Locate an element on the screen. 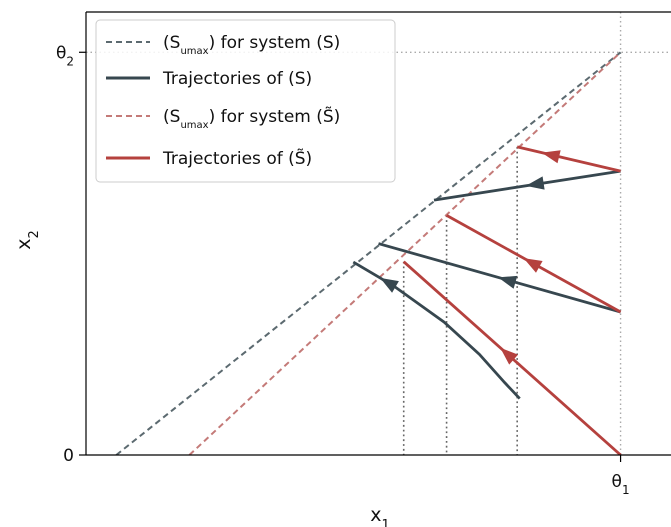 The image size is (671, 527). y-tick-label: 0 is located at coordinates (68, 456).